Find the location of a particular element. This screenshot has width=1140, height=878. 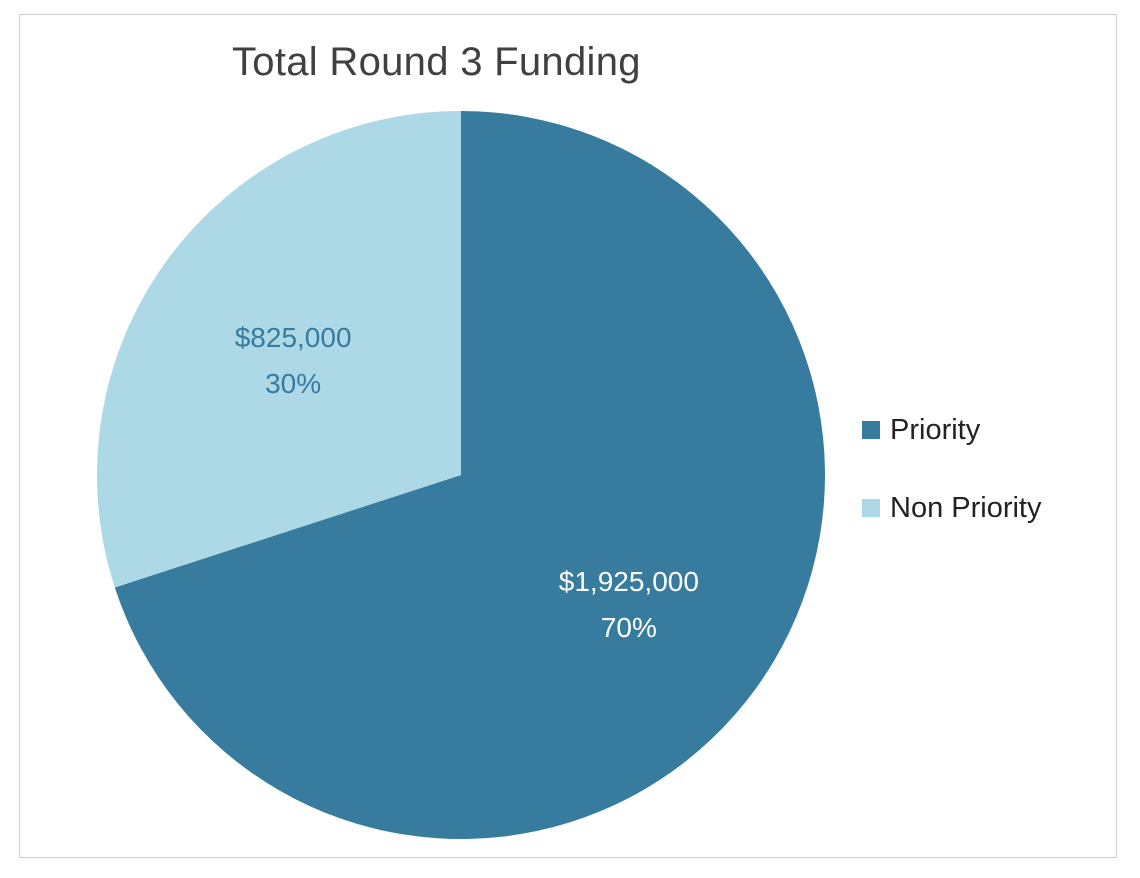

legend-item-priority: Priority is located at coordinates (952, 430).